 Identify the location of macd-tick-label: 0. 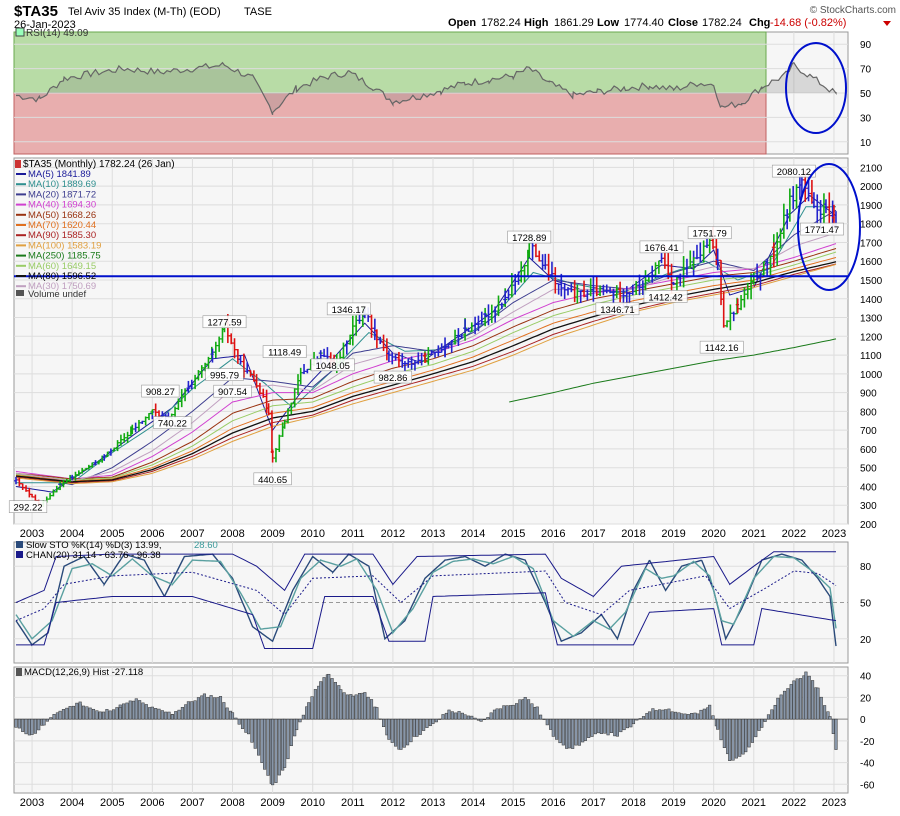
(863, 720).